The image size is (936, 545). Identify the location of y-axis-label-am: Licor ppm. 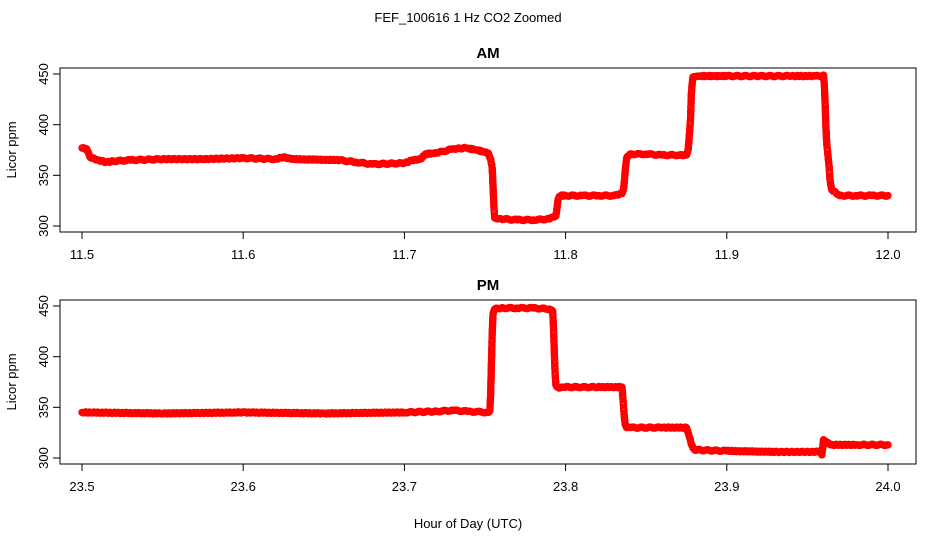
(11, 149).